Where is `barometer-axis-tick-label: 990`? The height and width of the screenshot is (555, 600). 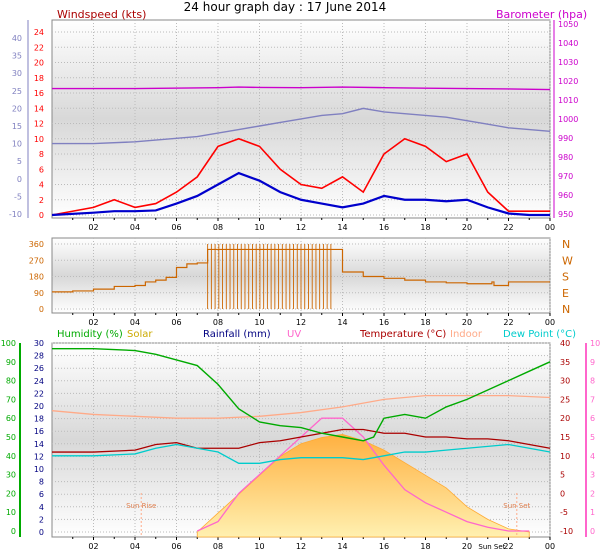
barometer-axis-tick-label: 990 is located at coordinates (565, 138).